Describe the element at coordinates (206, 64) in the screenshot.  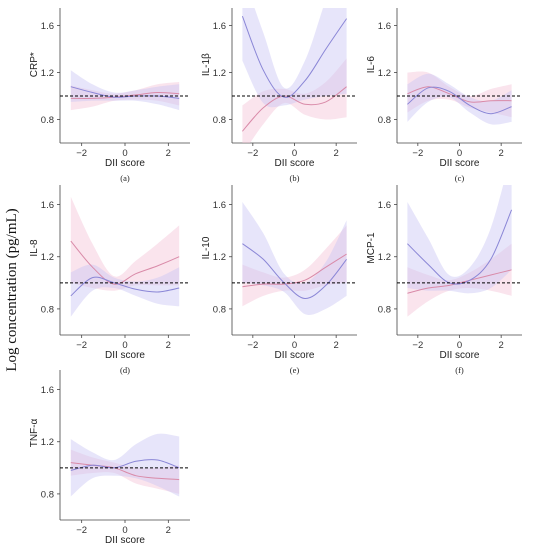
I see `y-axis-title: IL-1β` at that location.